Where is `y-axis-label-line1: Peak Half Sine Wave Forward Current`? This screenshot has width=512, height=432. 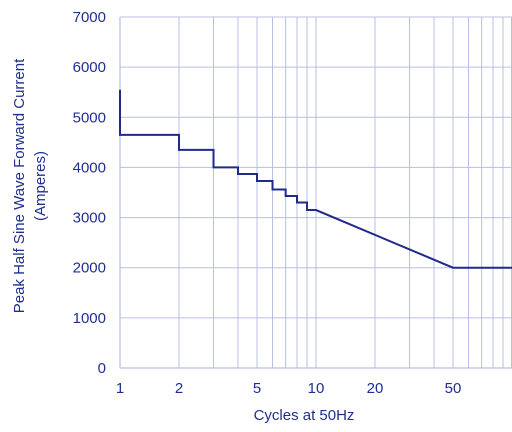
y-axis-label-line1: Peak Half Sine Wave Forward Current is located at coordinates (19, 185).